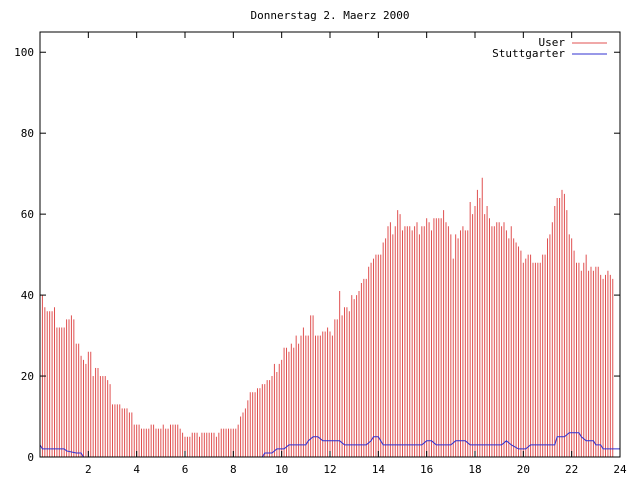 This screenshot has height=480, width=640. I want to click on x-tick-label: 16, so click(426, 469).